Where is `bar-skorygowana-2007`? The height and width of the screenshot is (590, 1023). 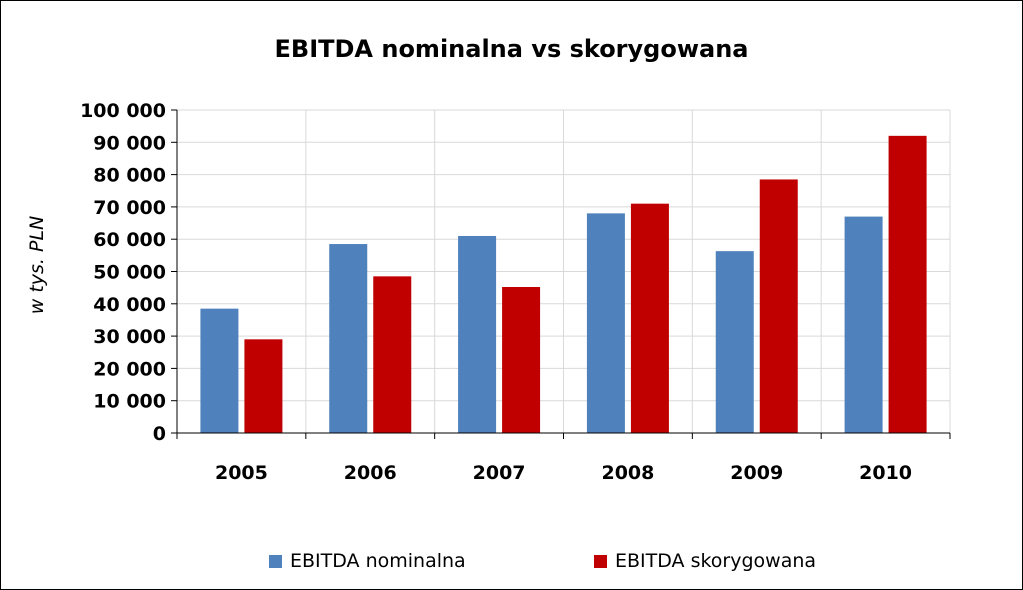 bar-skorygowana-2007 is located at coordinates (521, 360).